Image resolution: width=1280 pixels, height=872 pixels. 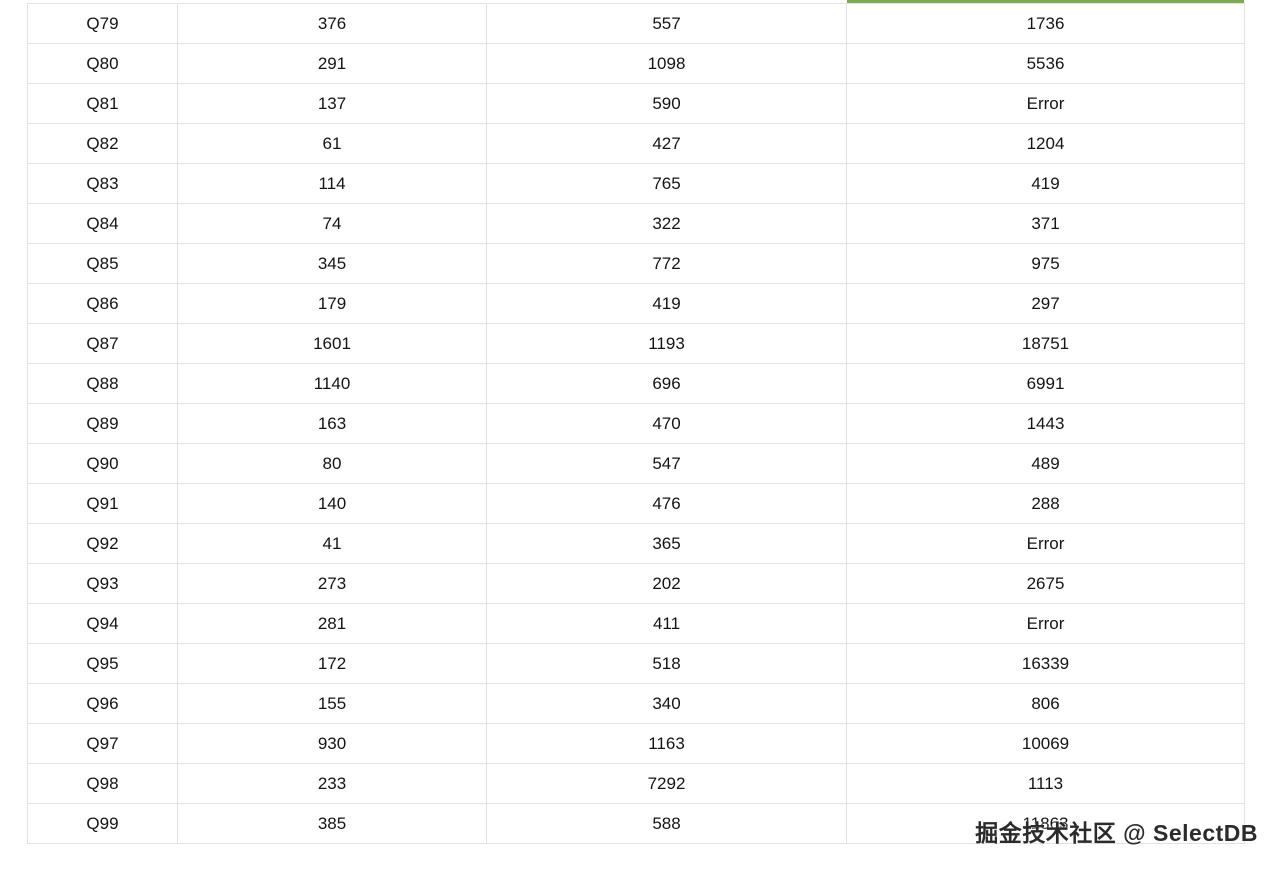 What do you see at coordinates (102, 823) in the screenshot?
I see `query-label: Q99` at bounding box center [102, 823].